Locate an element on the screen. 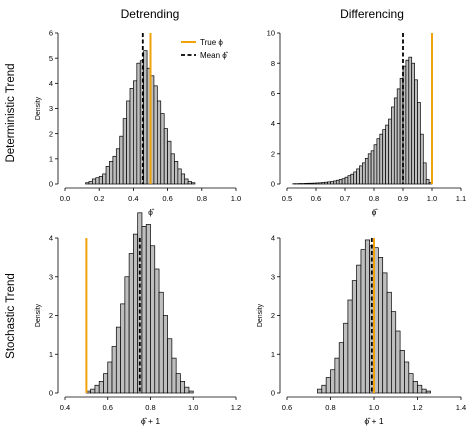  y-tick-label: 6 is located at coordinates (273, 93).